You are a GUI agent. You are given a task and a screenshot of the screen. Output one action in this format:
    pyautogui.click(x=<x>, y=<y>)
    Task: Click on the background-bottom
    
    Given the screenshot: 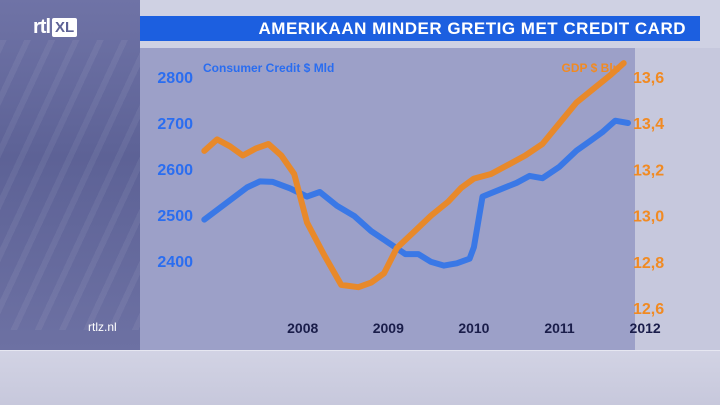 What is the action you would take?
    pyautogui.click(x=360, y=377)
    